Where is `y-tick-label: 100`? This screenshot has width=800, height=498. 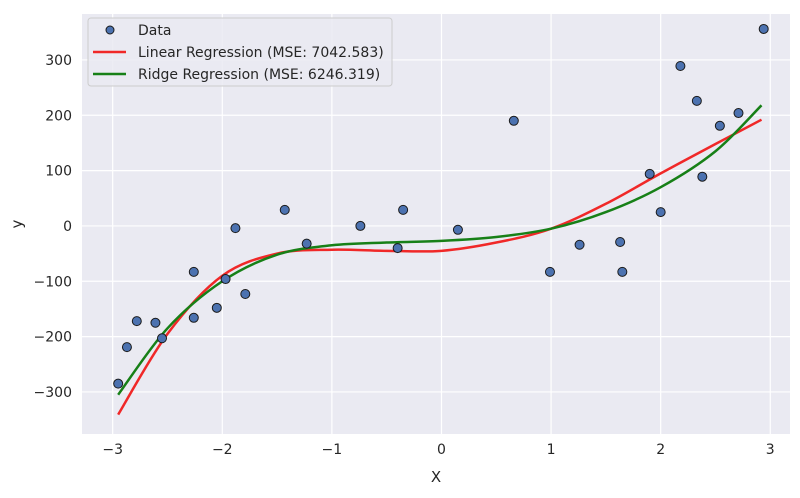 y-tick-label: 100 is located at coordinates (58, 172).